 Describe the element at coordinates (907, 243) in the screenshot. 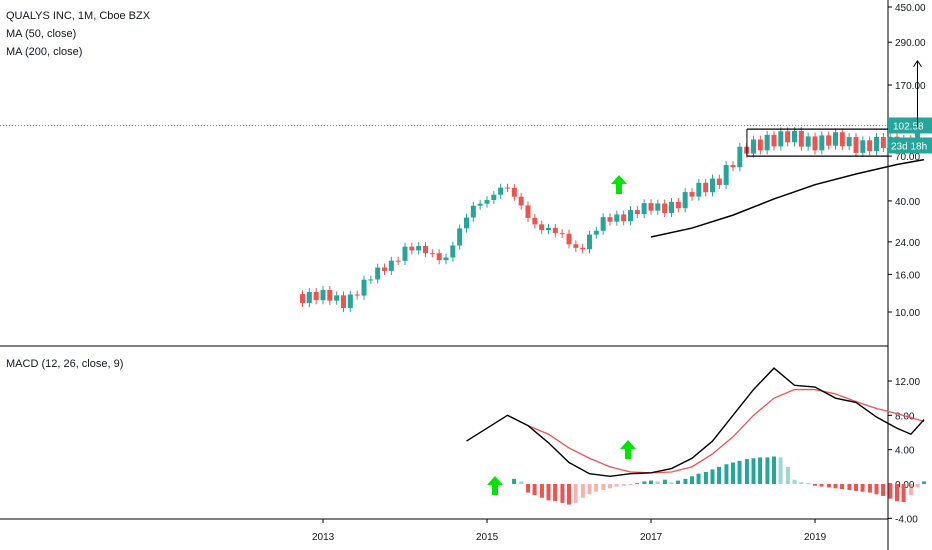

I see `price-tick-label: 24.00` at that location.